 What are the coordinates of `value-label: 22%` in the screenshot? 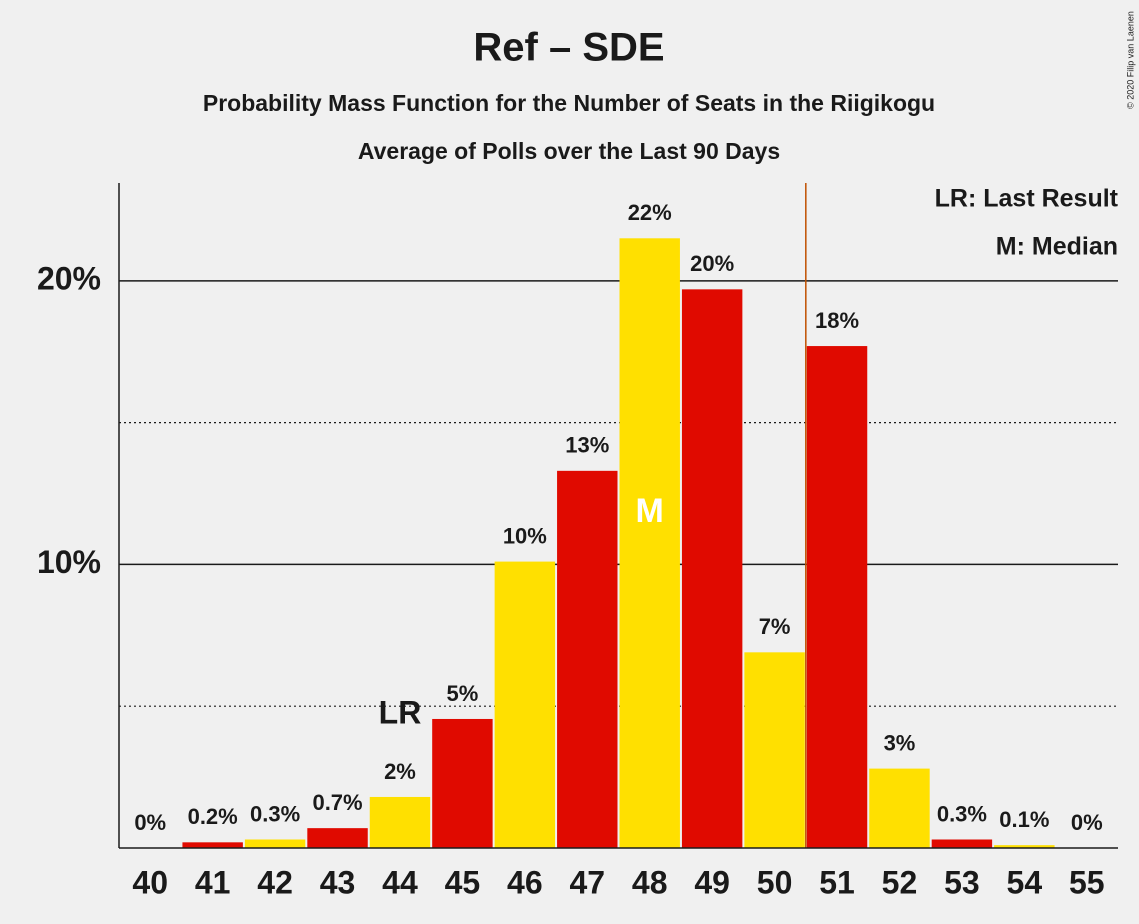 It's located at (650, 212).